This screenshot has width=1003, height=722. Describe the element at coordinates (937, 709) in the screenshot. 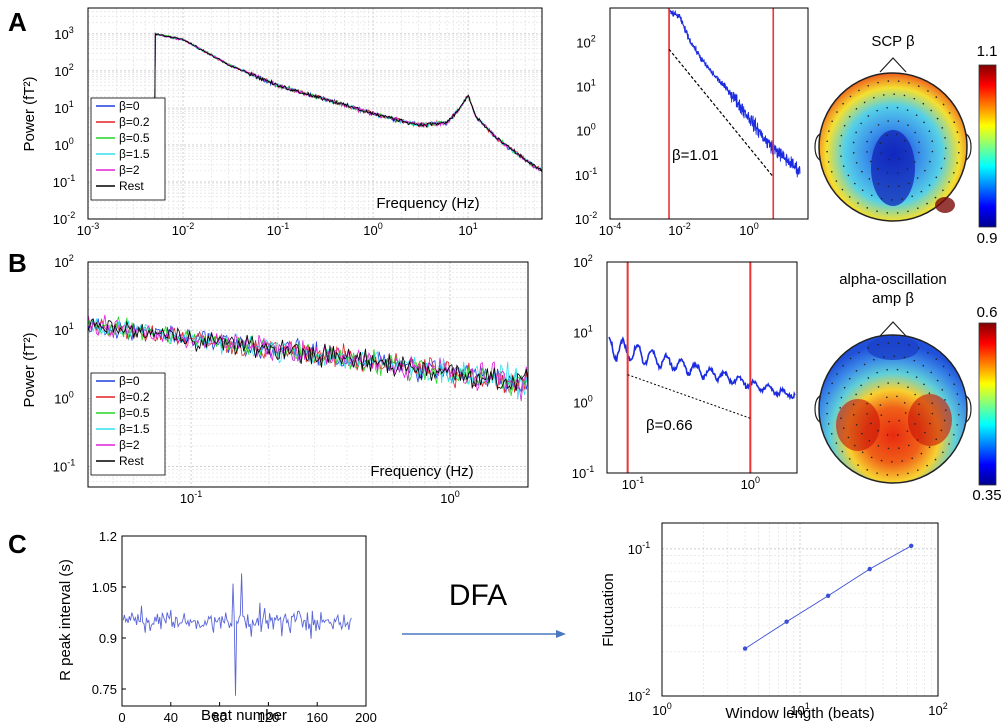

I see `x-tick-label: 102` at that location.